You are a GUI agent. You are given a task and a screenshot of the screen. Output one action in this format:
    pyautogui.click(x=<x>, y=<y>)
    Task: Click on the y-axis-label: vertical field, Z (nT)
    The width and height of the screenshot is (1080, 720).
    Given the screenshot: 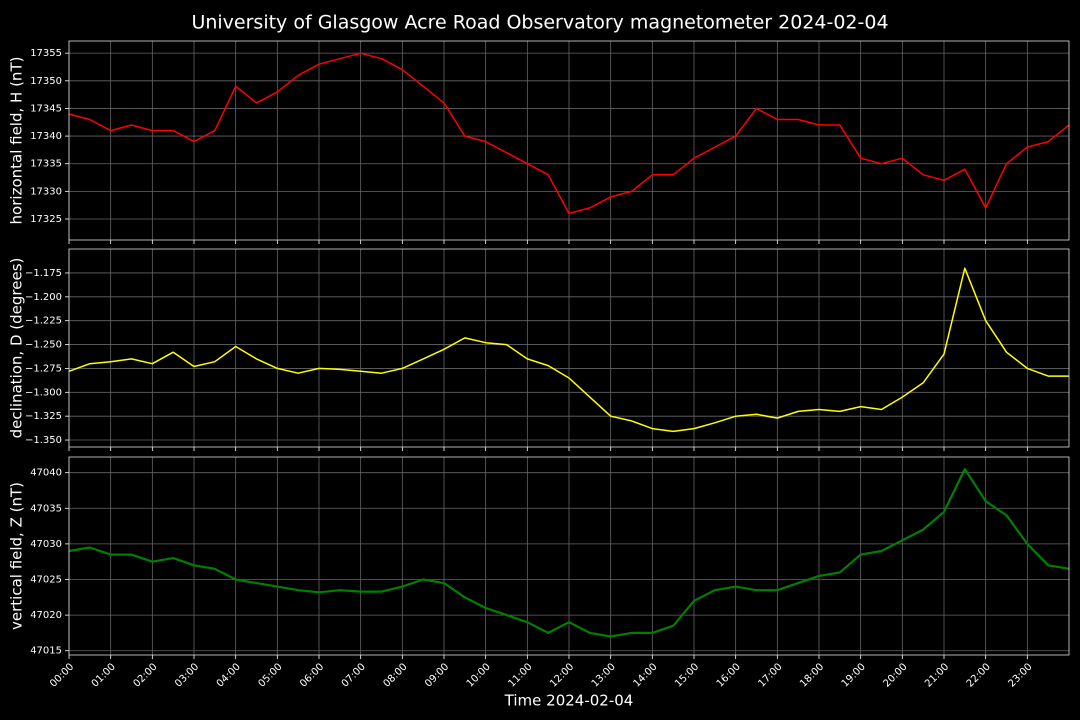 What is the action you would take?
    pyautogui.click(x=17, y=556)
    